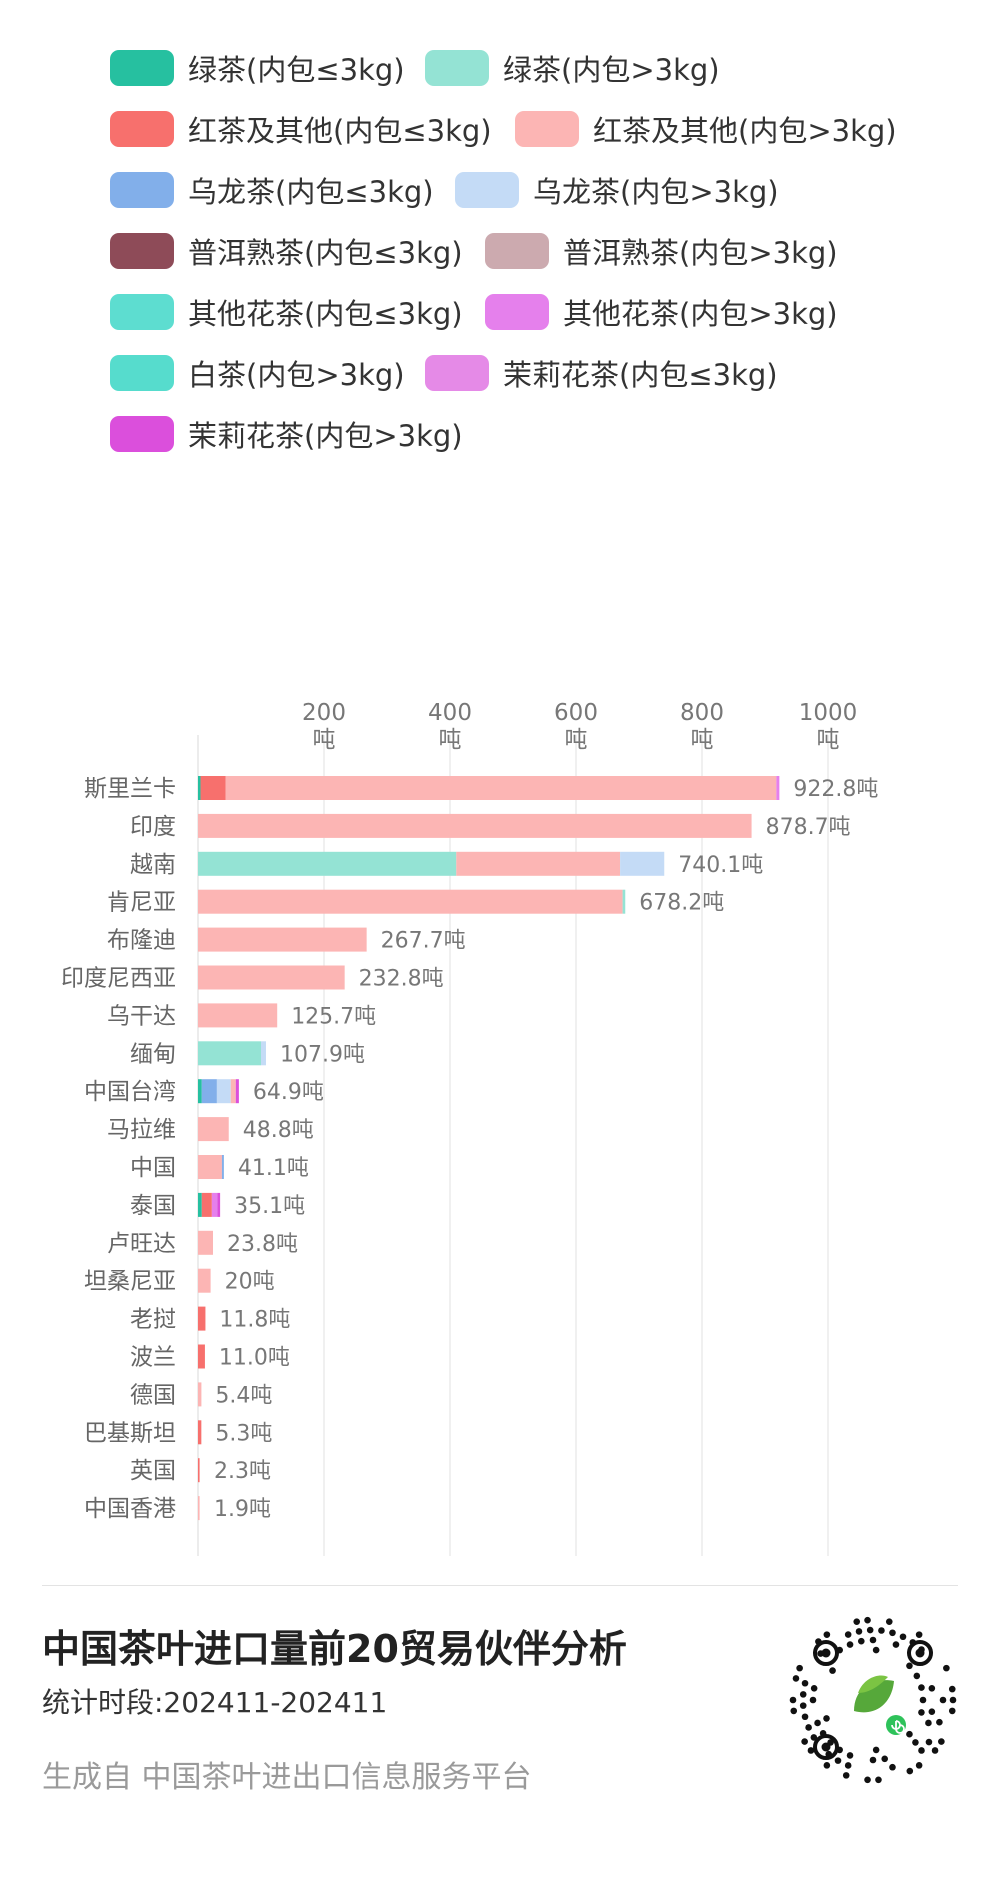 The image size is (1000, 1895). I want to click on legend-item: 乌龙茶(内包>3kg), so click(617, 190).